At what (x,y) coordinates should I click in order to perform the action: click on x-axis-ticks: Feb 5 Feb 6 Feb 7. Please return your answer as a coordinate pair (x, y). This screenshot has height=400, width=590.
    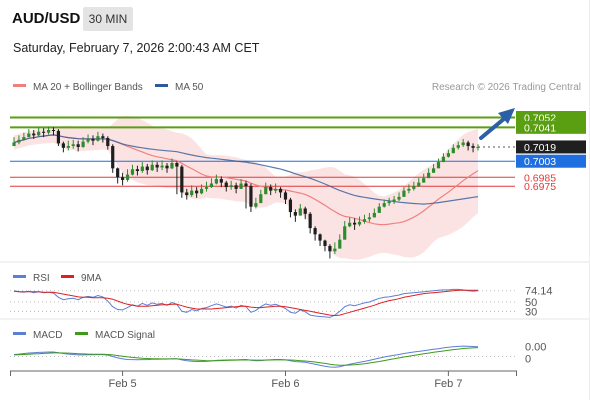
    Looking at the image, I should click on (285, 380).